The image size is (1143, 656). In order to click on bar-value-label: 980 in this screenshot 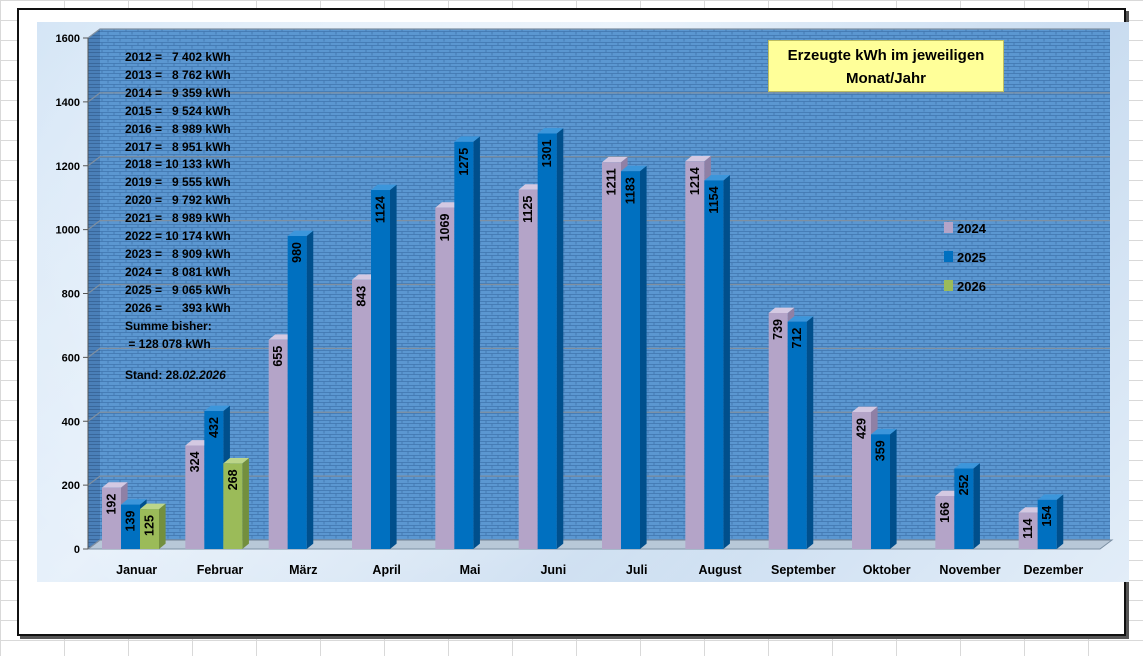, I will do `click(297, 252)`.